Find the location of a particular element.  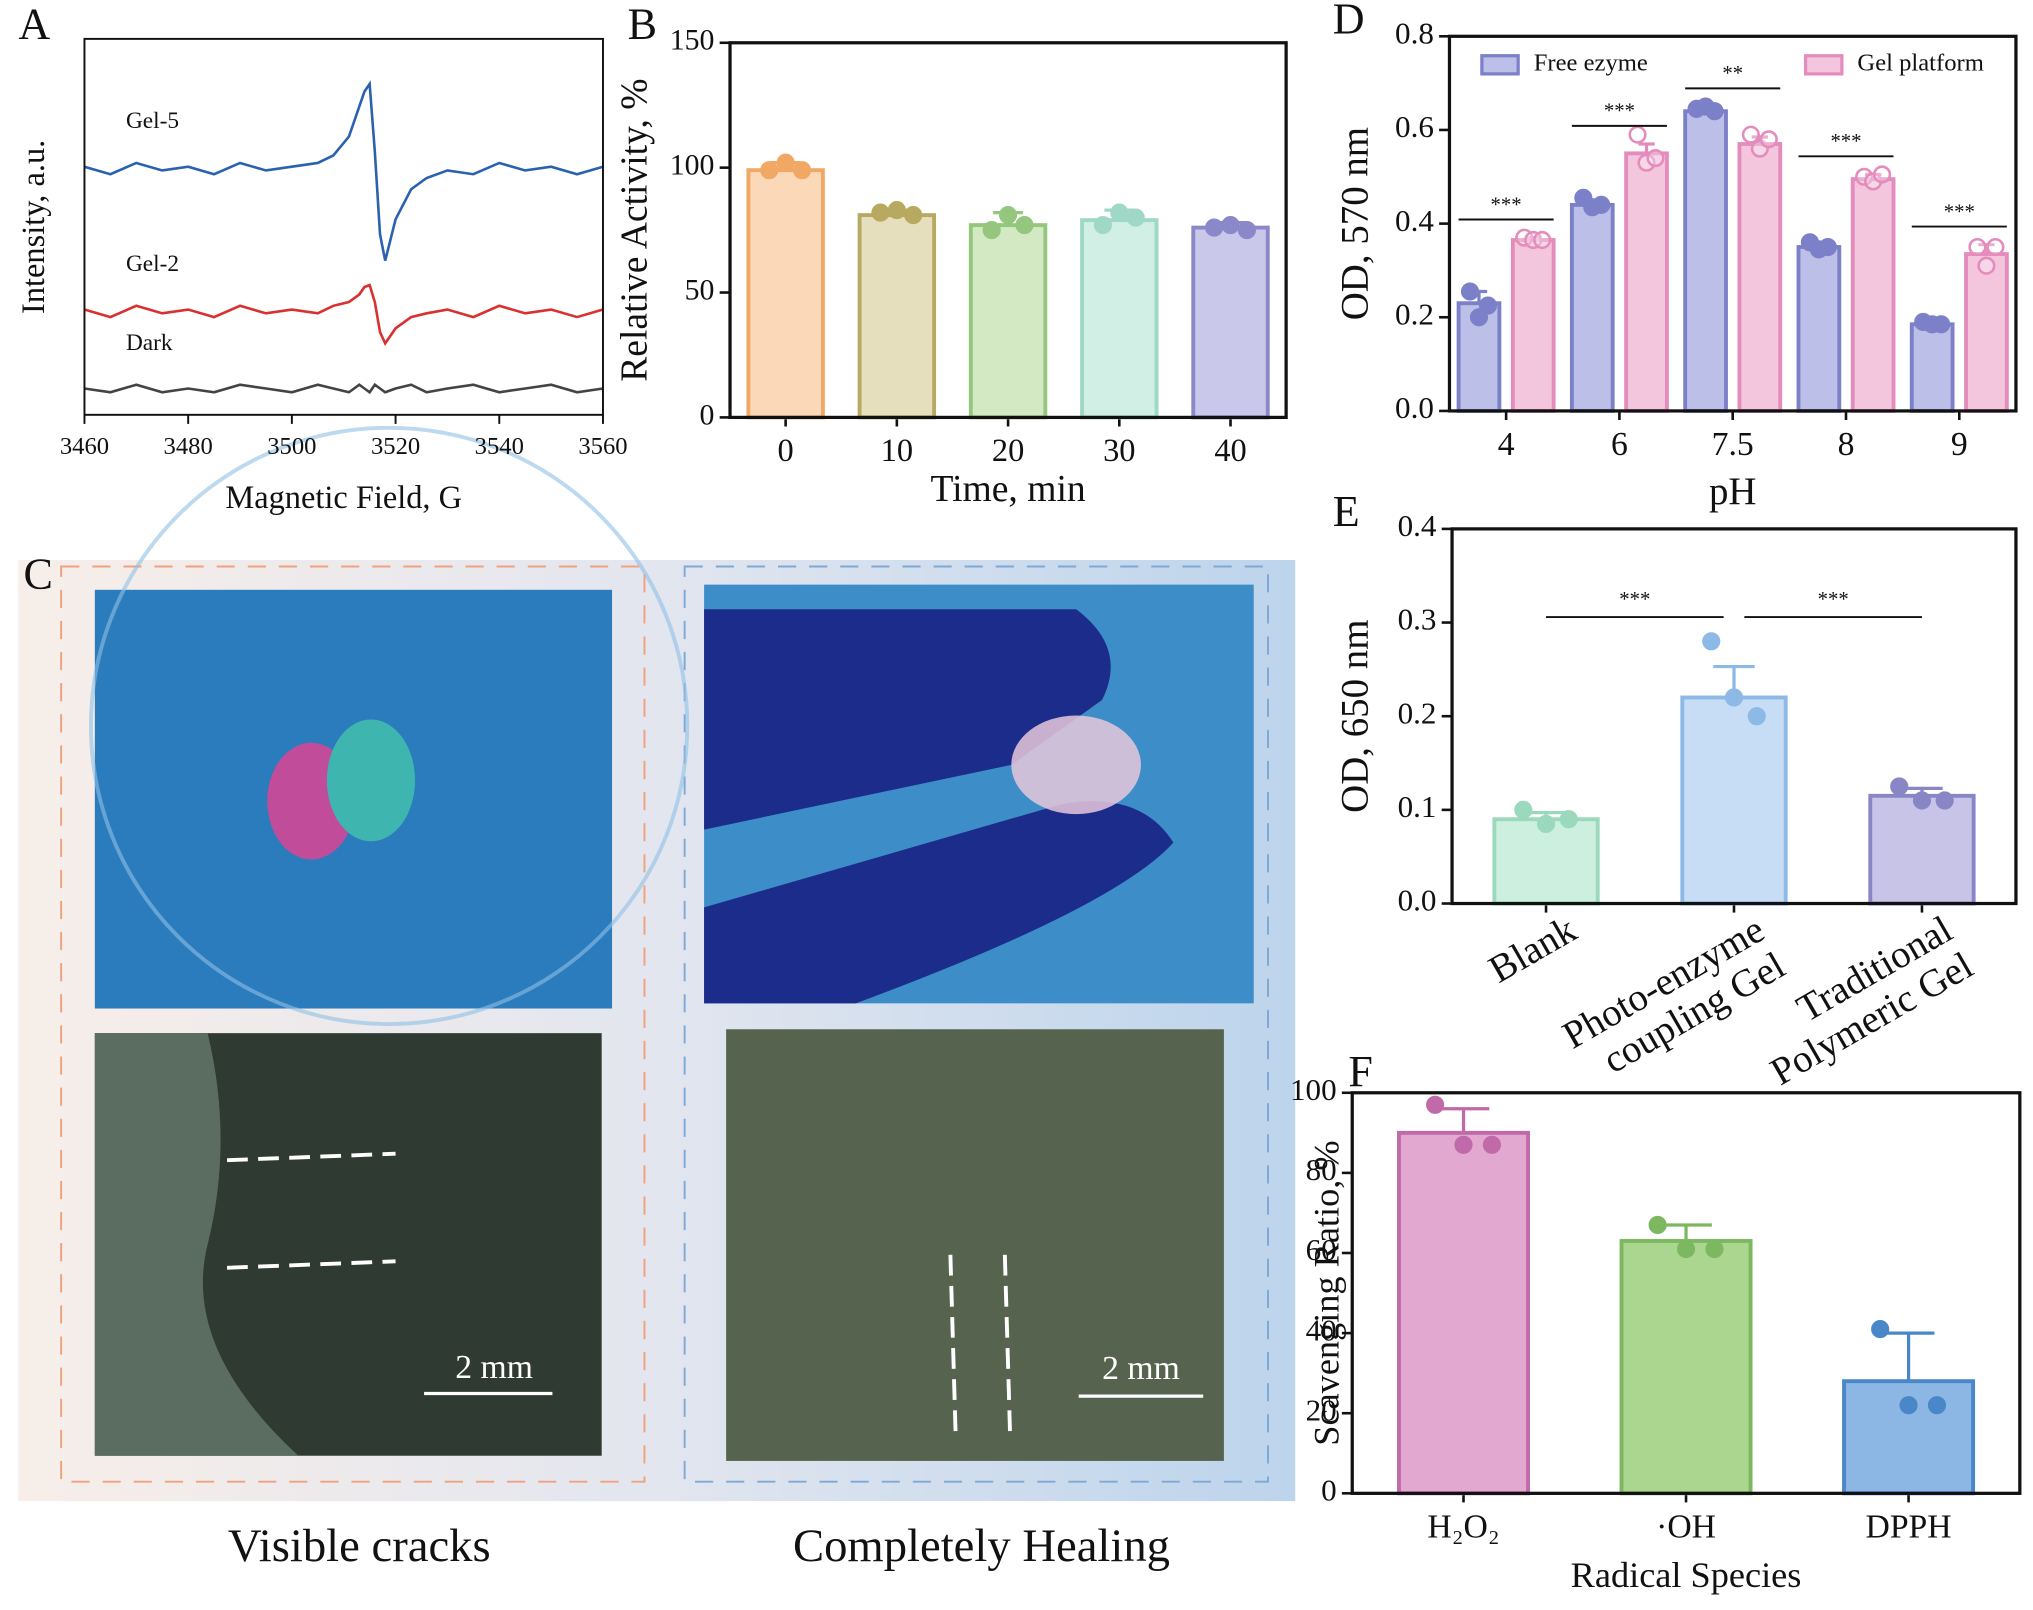

x-tick-label: 0 is located at coordinates (786, 451).